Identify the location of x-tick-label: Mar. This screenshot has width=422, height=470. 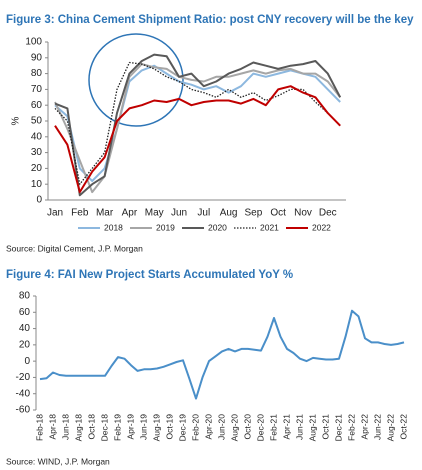
(105, 213).